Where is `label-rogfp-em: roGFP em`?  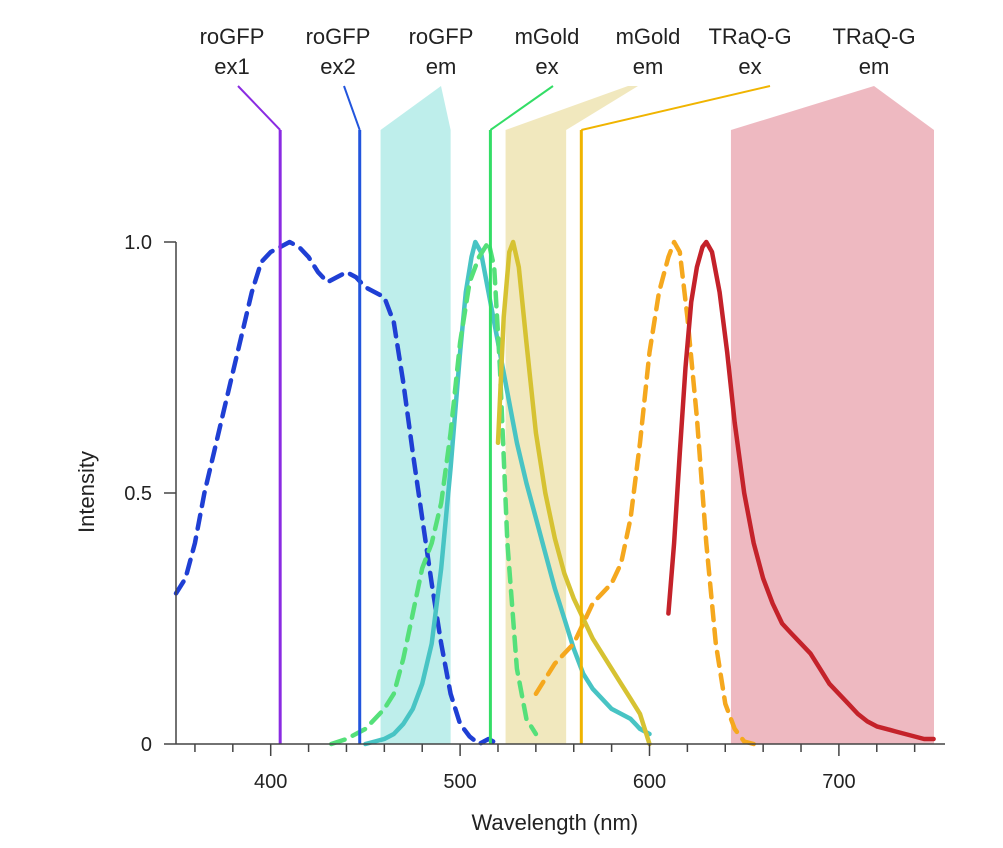
label-rogfp-em: roGFP em is located at coordinates (441, 51).